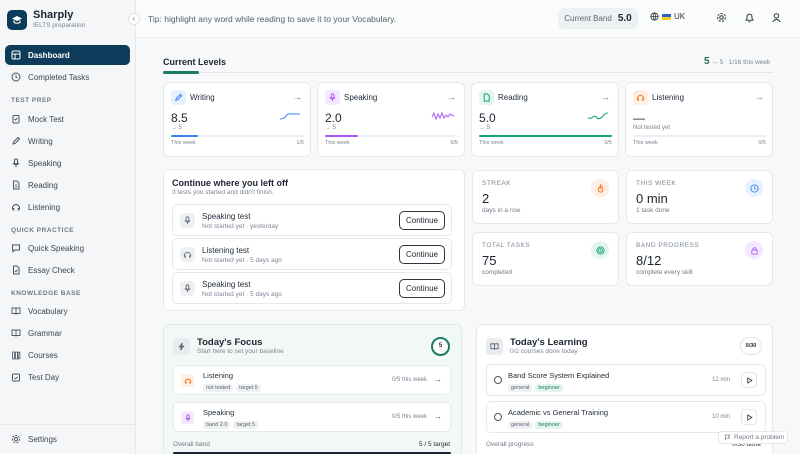 The image size is (800, 454). I want to click on lock-icon, so click(754, 250).